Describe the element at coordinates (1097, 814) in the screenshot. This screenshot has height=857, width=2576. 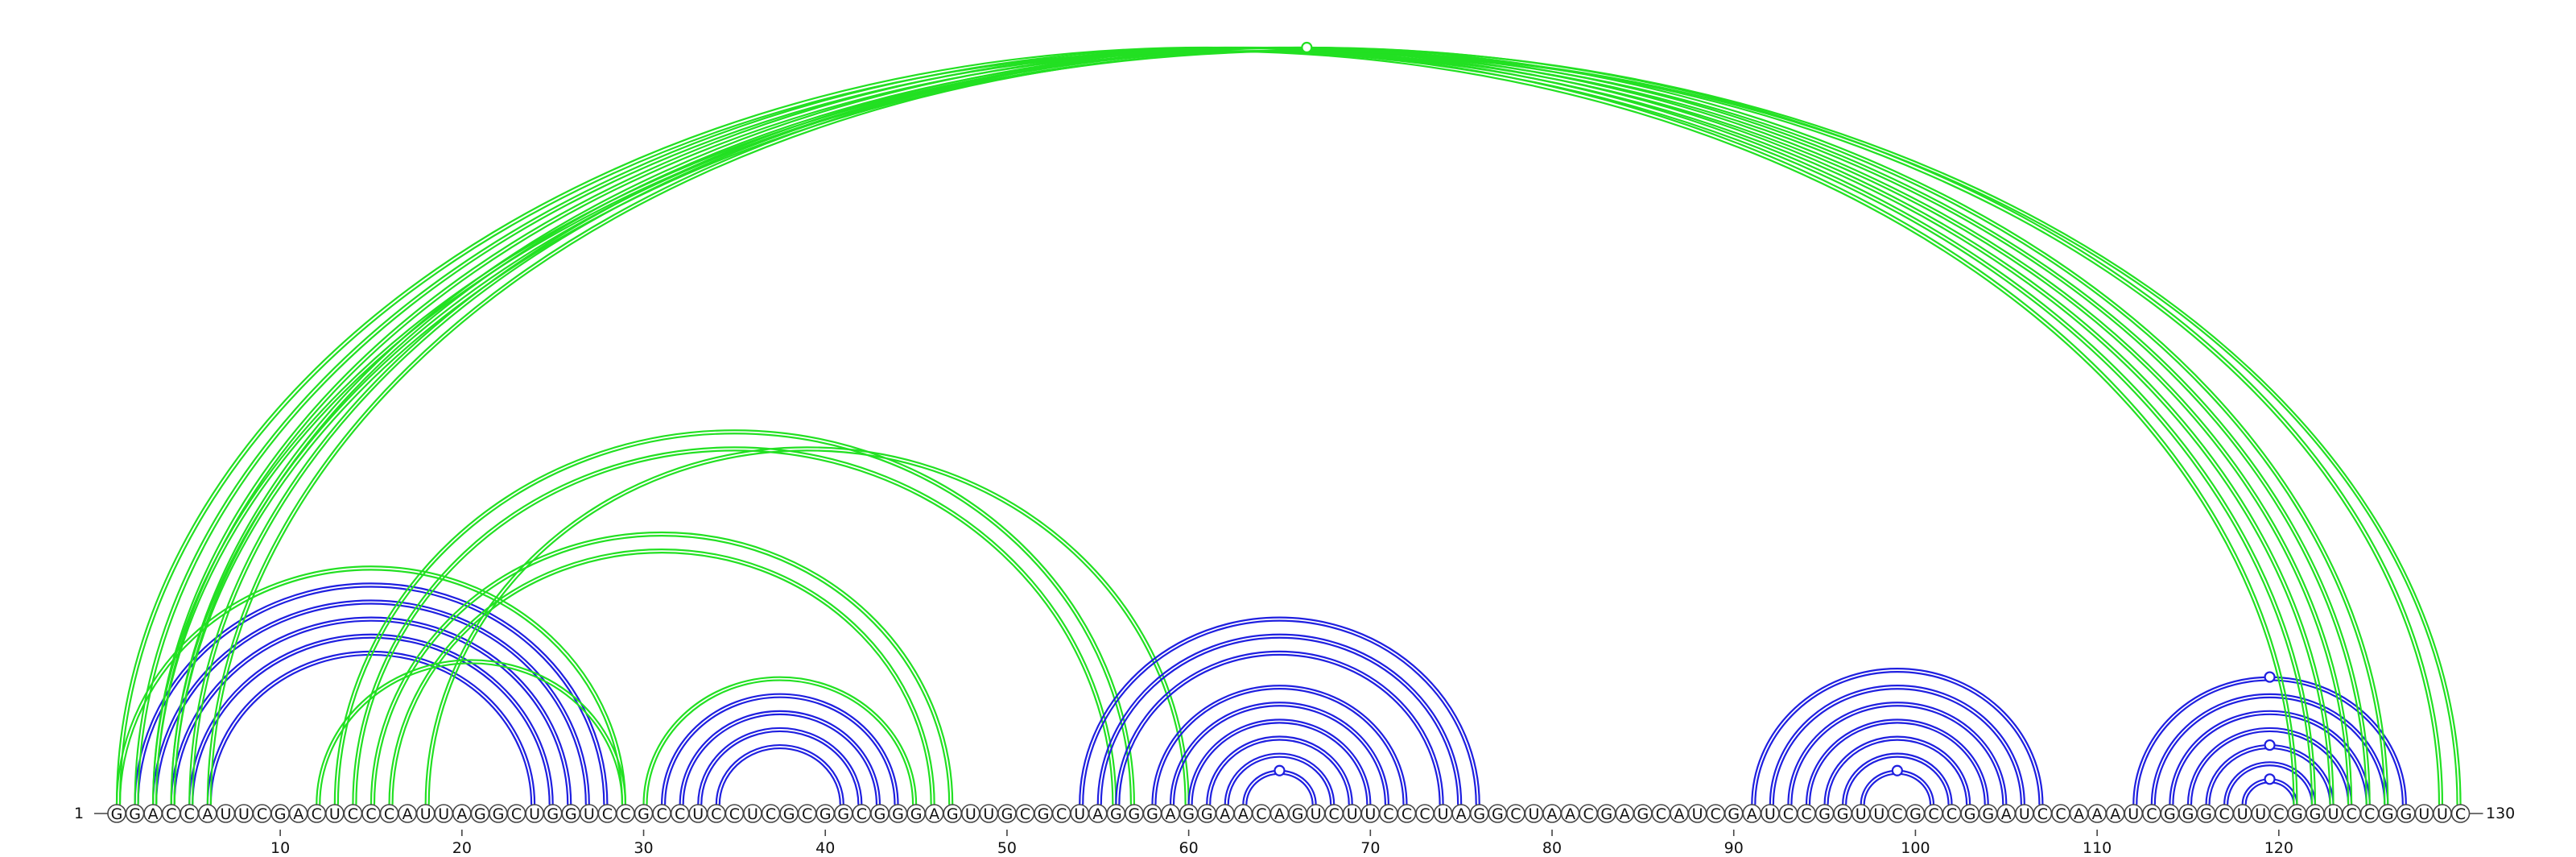
I see `nucleotide-letter-55: A` at that location.